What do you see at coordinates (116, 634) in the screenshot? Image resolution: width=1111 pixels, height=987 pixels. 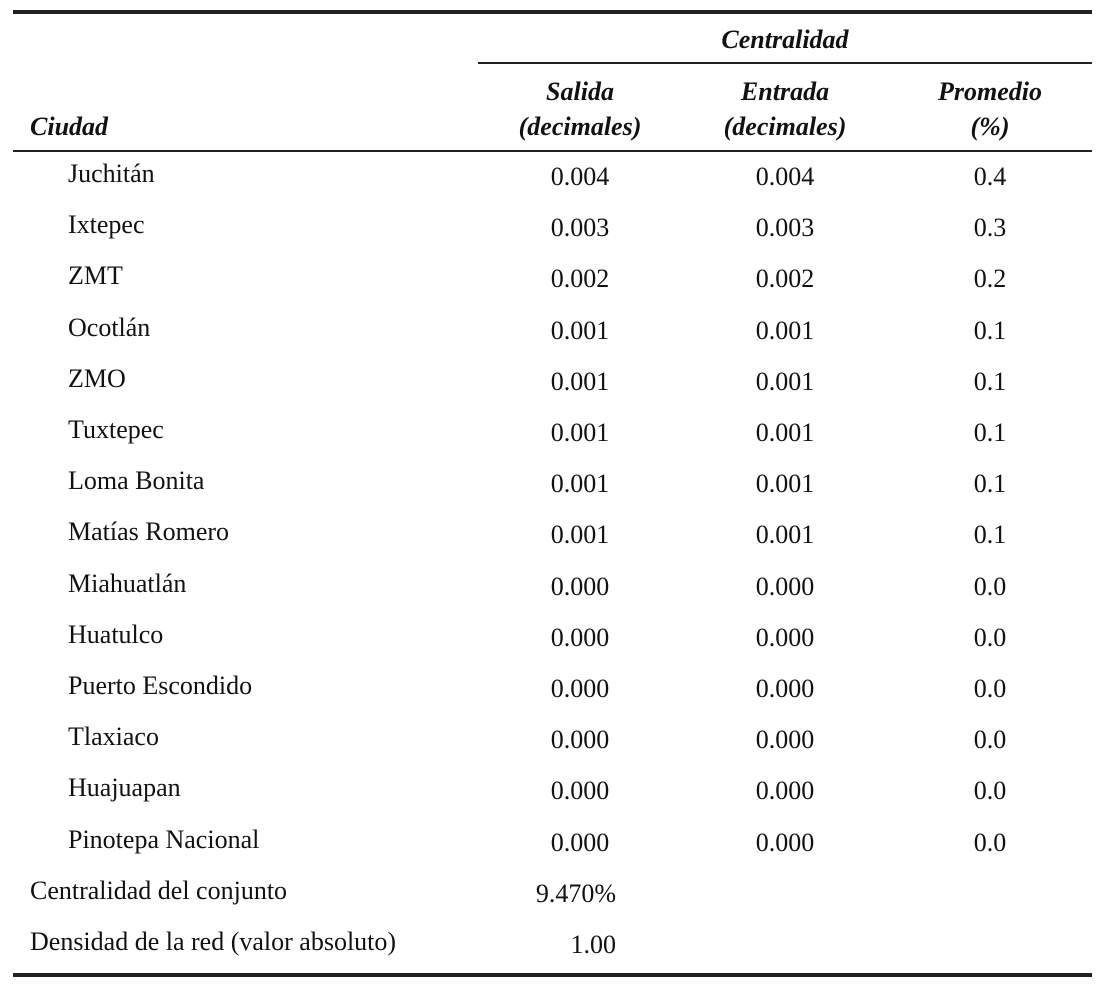 I see `city-name: Huatulco` at bounding box center [116, 634].